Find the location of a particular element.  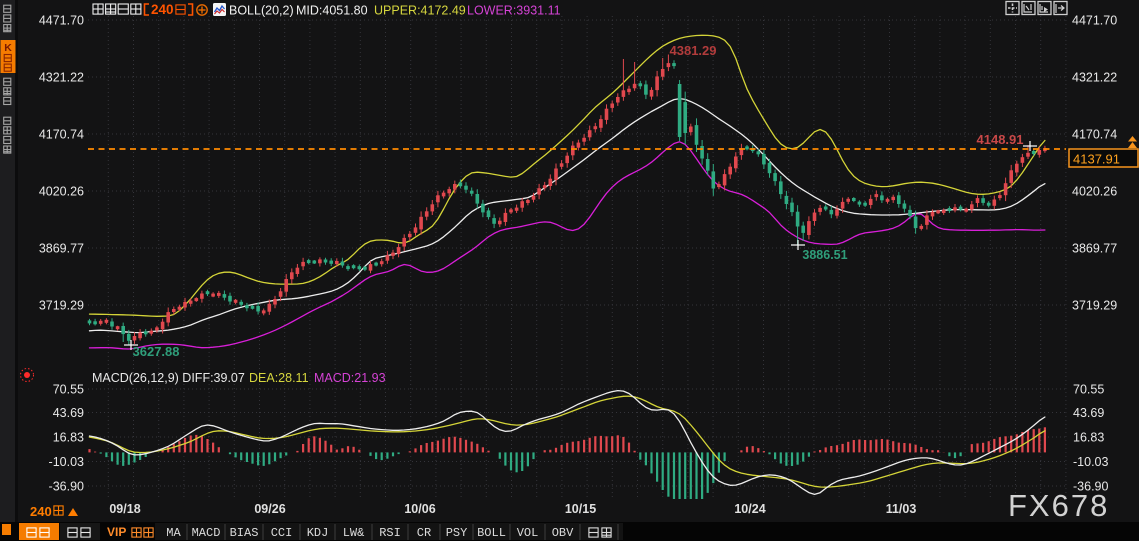

svg-text: 10/06 is located at coordinates (419, 509).